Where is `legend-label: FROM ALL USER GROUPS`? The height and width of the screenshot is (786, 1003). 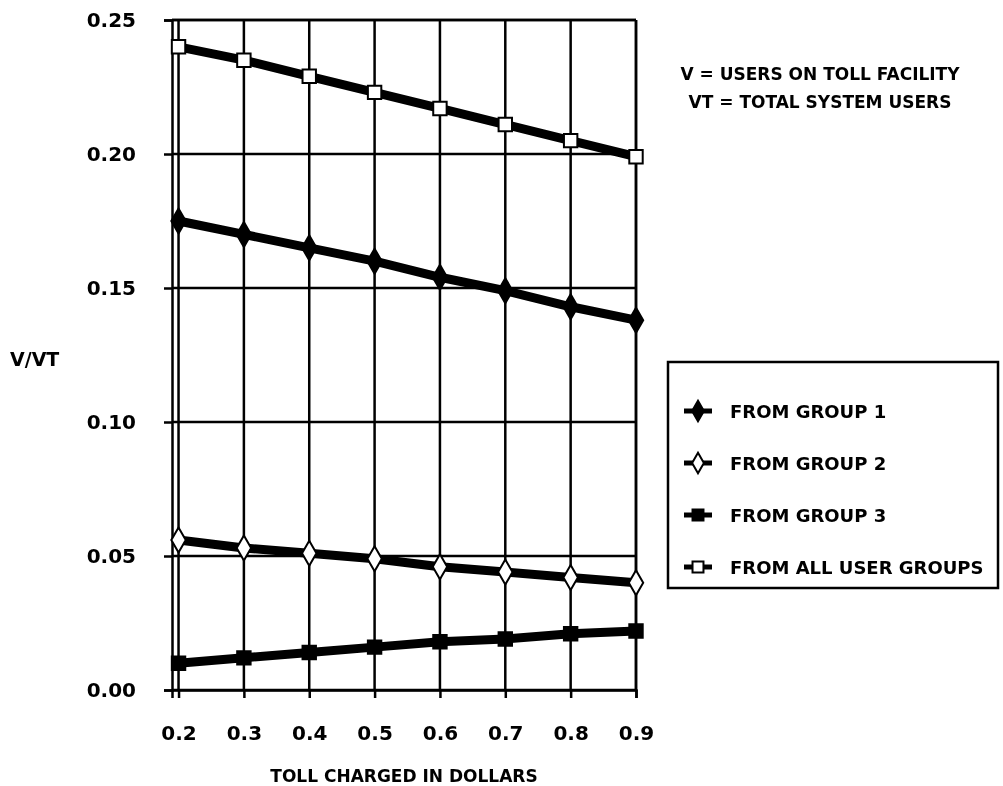
legend-label: FROM ALL USER GROUPS is located at coordinates (857, 567).